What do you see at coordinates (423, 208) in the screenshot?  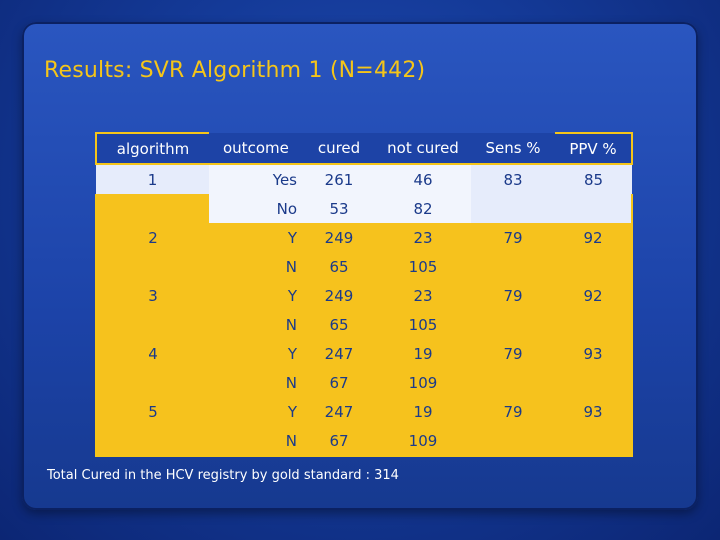 I see `cell-not-cured: 82` at bounding box center [423, 208].